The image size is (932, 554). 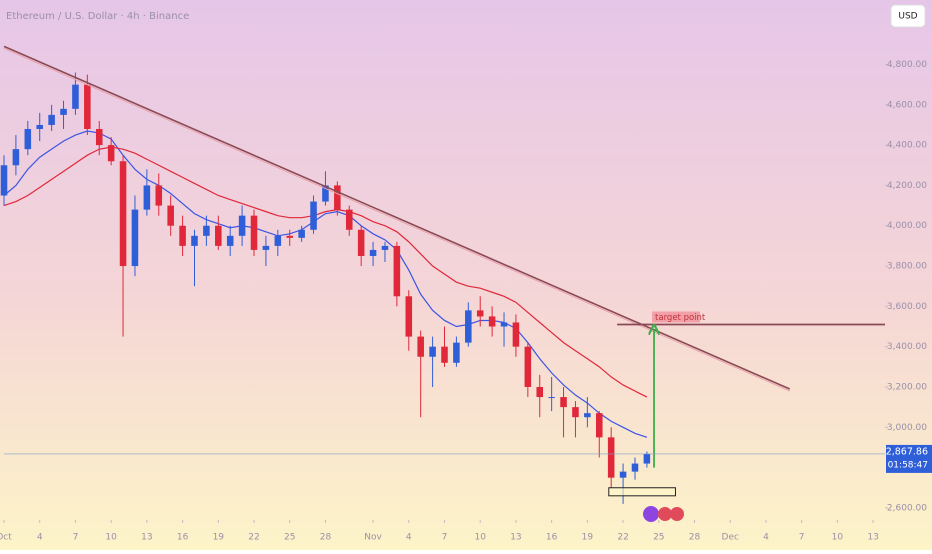 What do you see at coordinates (642, 492) in the screenshot?
I see `support-box` at bounding box center [642, 492].